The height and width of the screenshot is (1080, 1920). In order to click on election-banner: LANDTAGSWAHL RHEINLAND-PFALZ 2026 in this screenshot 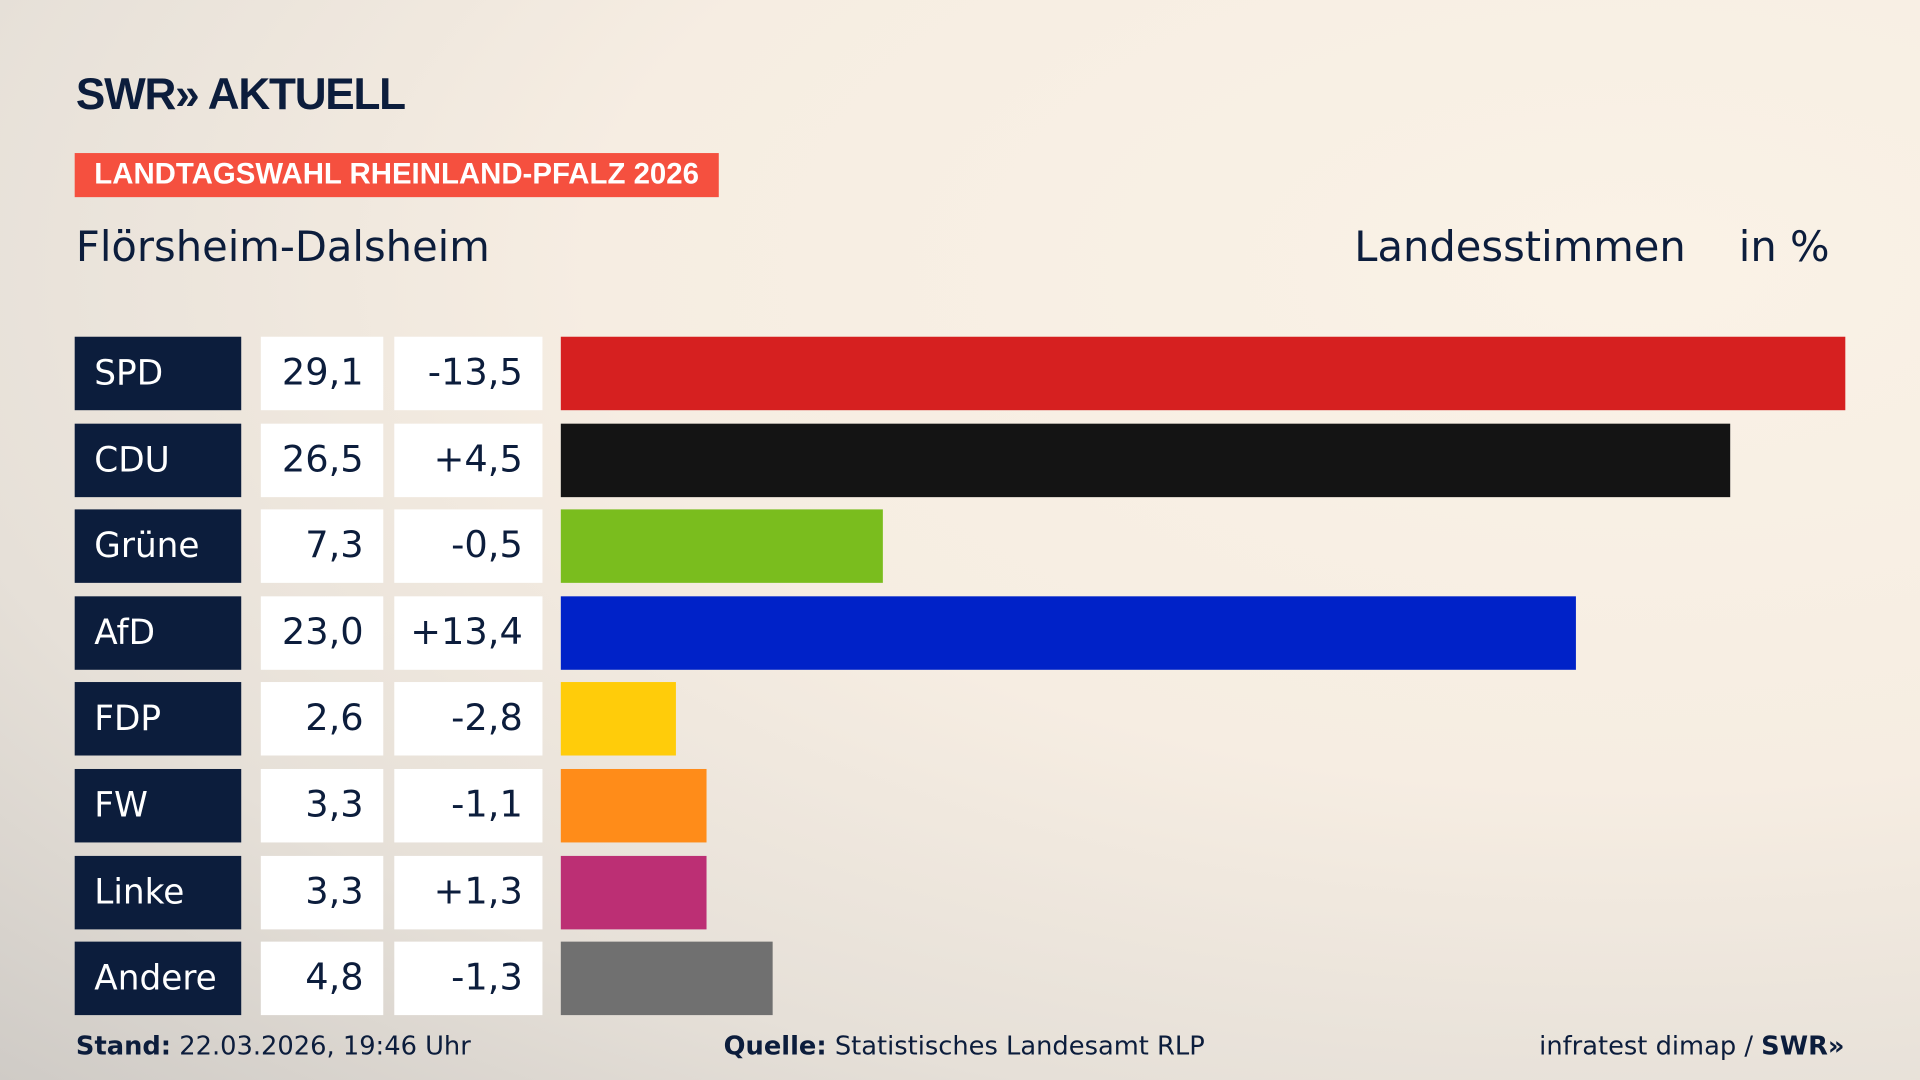, I will do `click(396, 175)`.